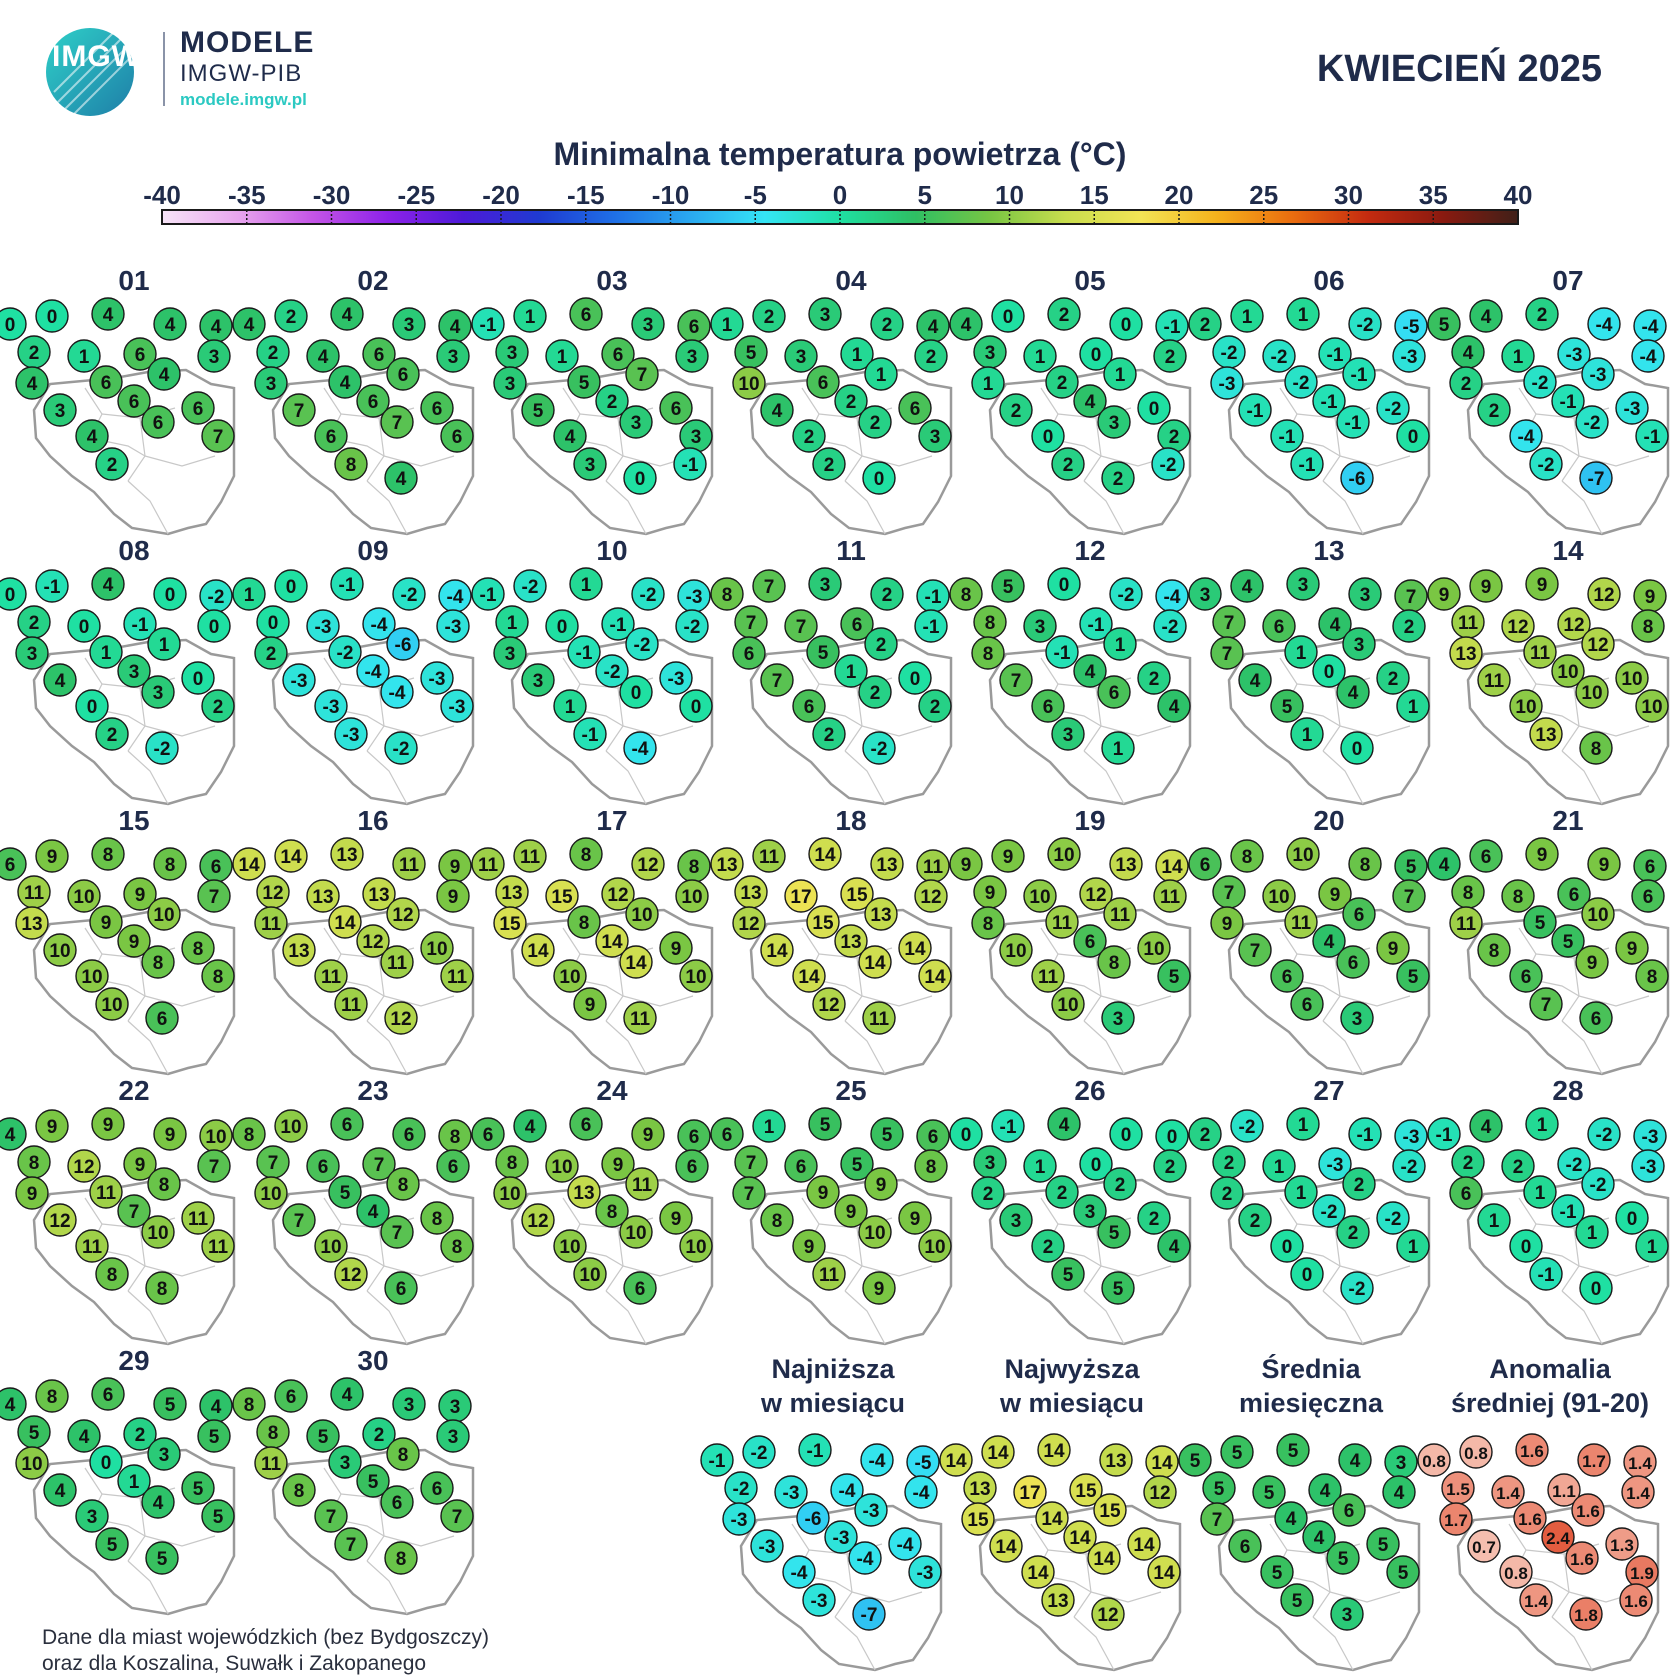 Image resolution: width=1680 pixels, height=1680 pixels. Describe the element at coordinates (1508, 1493) in the screenshot. I see `station-value: 1.4` at that location.